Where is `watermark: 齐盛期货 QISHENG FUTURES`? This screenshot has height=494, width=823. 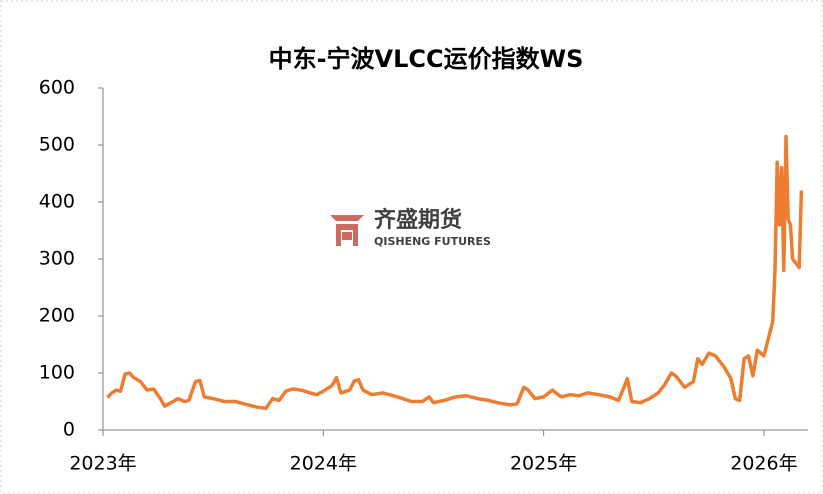
watermark: 齐盛期货 QISHENG FUTURES is located at coordinates (410, 227).